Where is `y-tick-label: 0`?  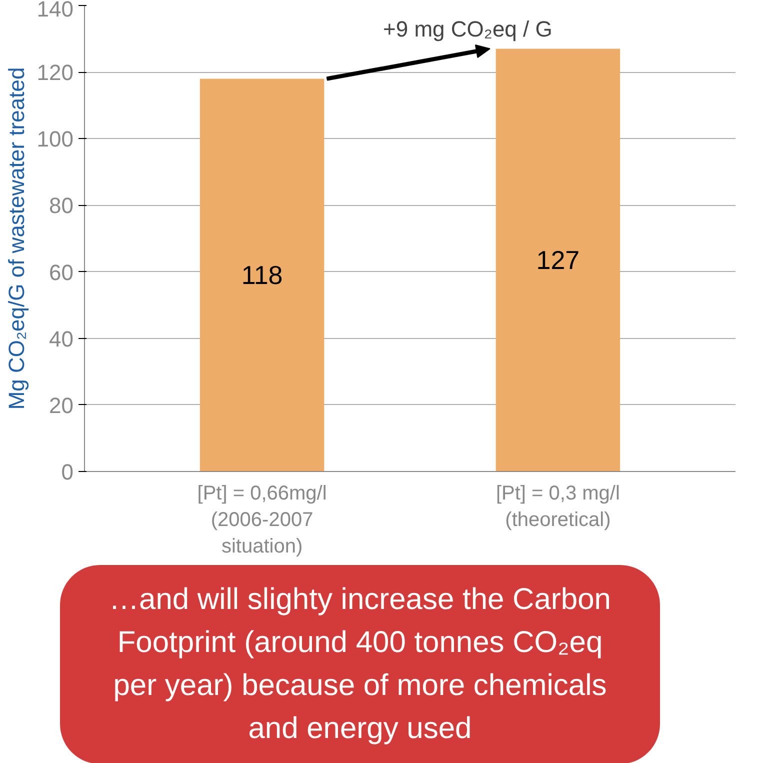
y-tick-label: 0 is located at coordinates (67, 472).